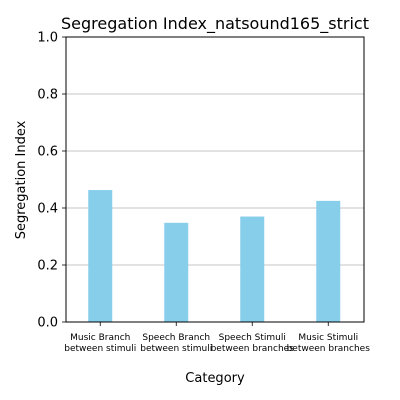  I want to click on y-tick-label: 0.6, so click(47, 152).